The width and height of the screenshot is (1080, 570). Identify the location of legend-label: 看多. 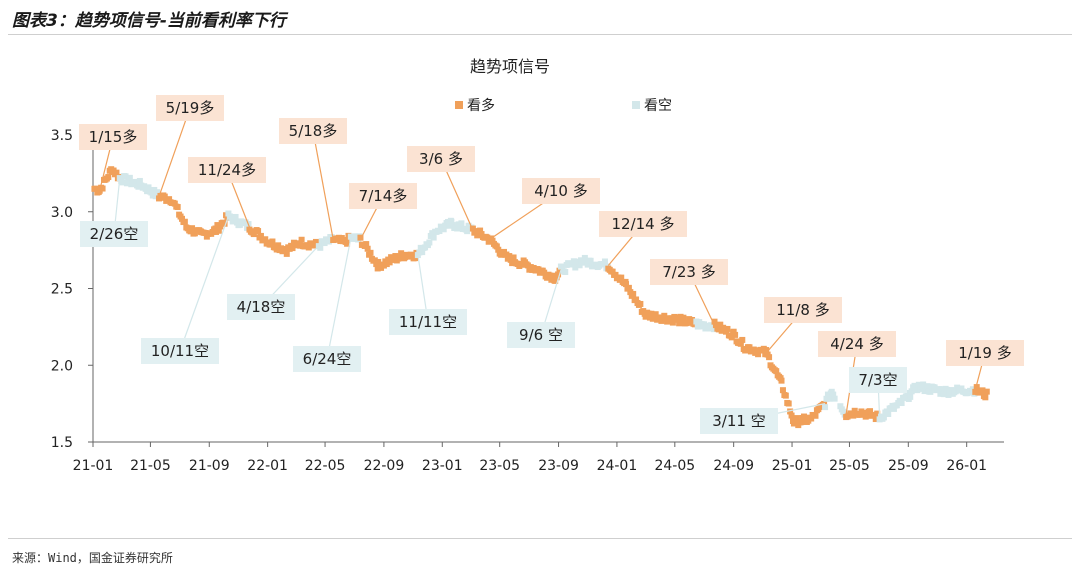
(481, 105).